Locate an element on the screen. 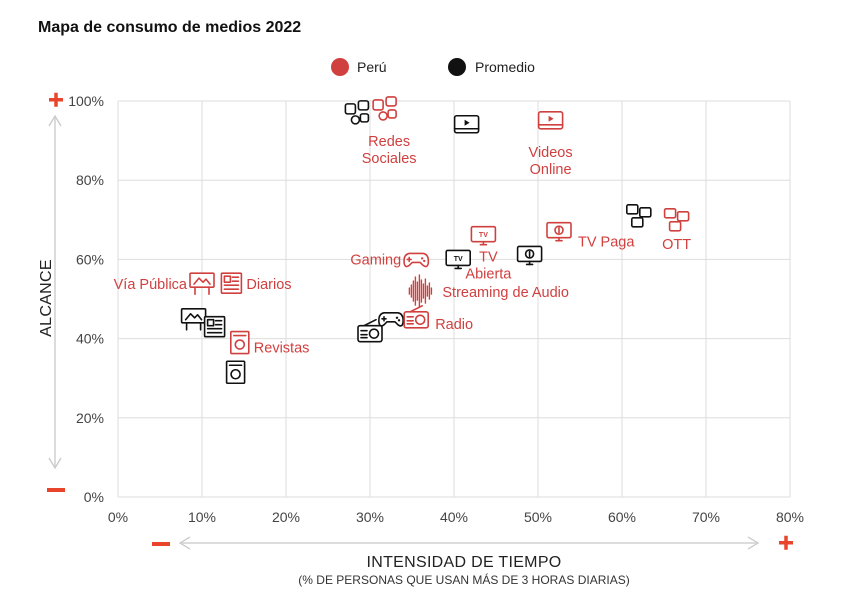 This screenshot has width=854, height=605. data-label: Diarios is located at coordinates (268, 285).